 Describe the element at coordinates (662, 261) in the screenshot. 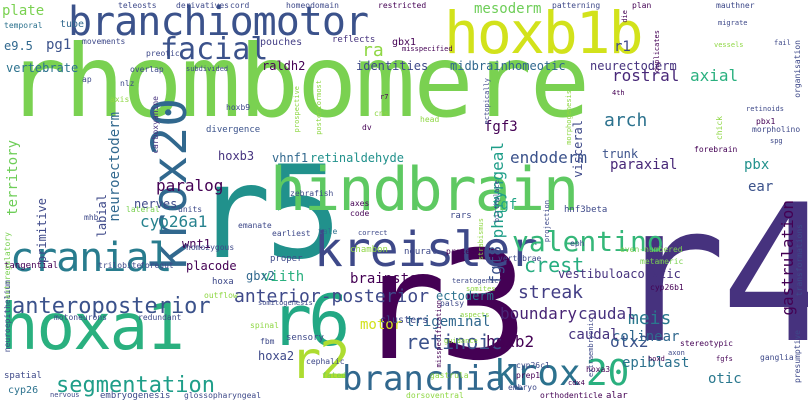

I see `word-metameric: metameric` at that location.